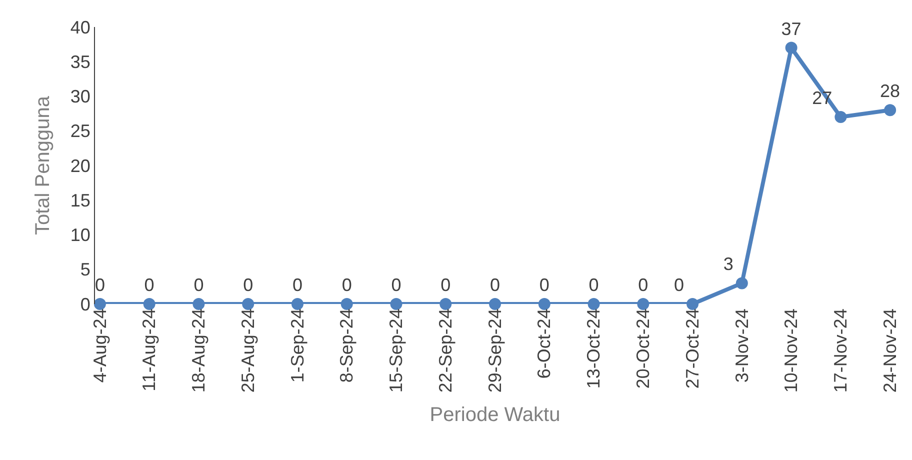 The height and width of the screenshot is (460, 912). What do you see at coordinates (85, 270) in the screenshot?
I see `y-tick-label: 5` at bounding box center [85, 270].